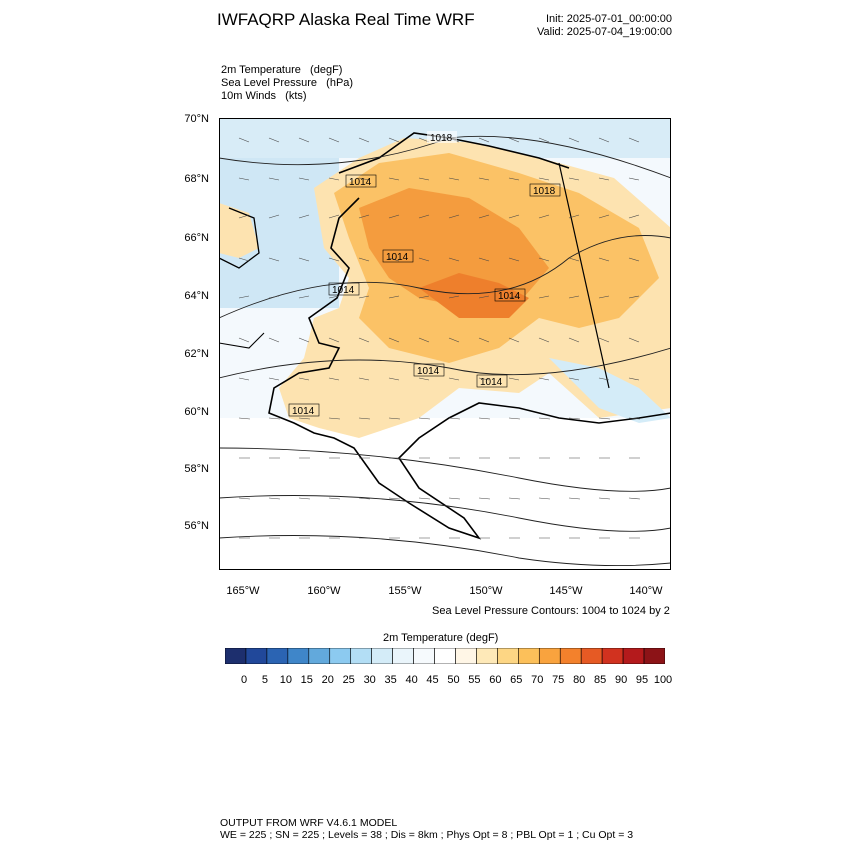 The height and width of the screenshot is (850, 850). What do you see at coordinates (242, 340) in the screenshot?
I see `island-coast` at bounding box center [242, 340].